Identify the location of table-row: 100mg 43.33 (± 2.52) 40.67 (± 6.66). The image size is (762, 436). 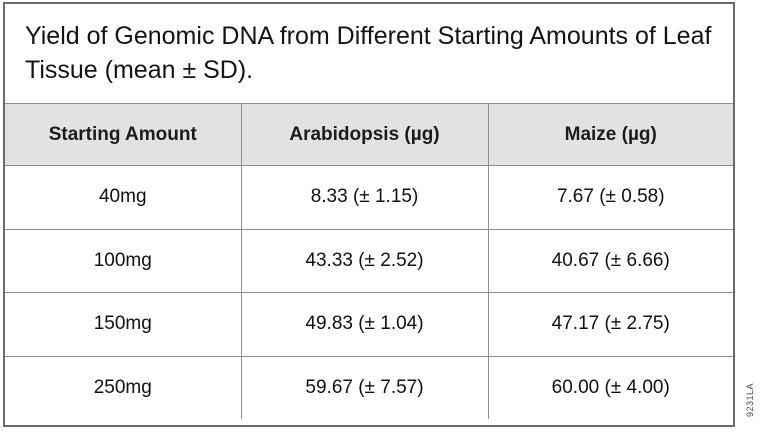
(369, 260).